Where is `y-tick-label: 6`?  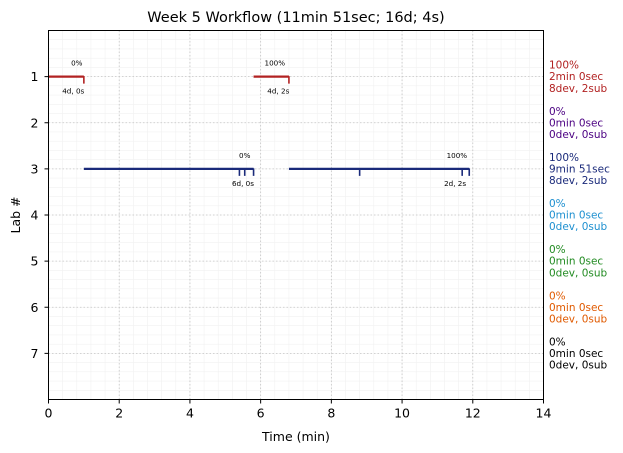 y-tick-label: 6 is located at coordinates (35, 307).